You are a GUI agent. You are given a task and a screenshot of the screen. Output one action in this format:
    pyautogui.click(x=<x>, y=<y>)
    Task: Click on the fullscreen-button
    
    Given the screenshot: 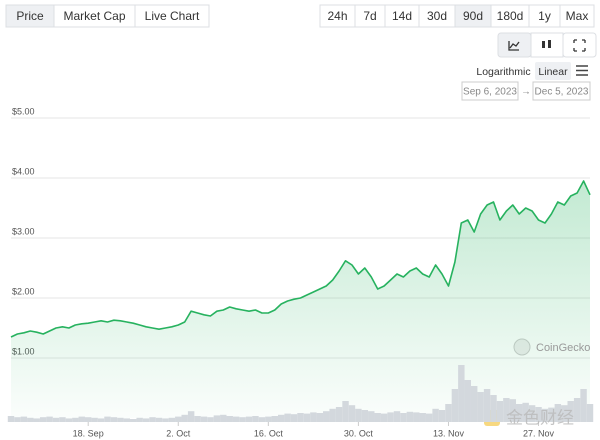 What is the action you would take?
    pyautogui.click(x=579, y=45)
    